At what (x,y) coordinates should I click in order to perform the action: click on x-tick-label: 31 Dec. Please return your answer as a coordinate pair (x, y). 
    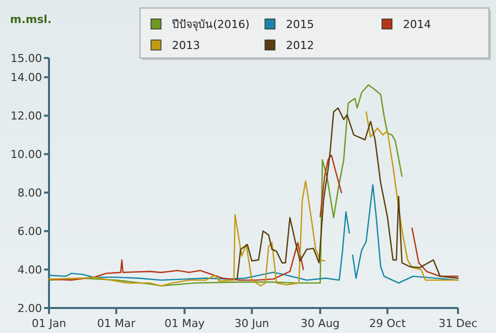
    Looking at the image, I should click on (458, 323).